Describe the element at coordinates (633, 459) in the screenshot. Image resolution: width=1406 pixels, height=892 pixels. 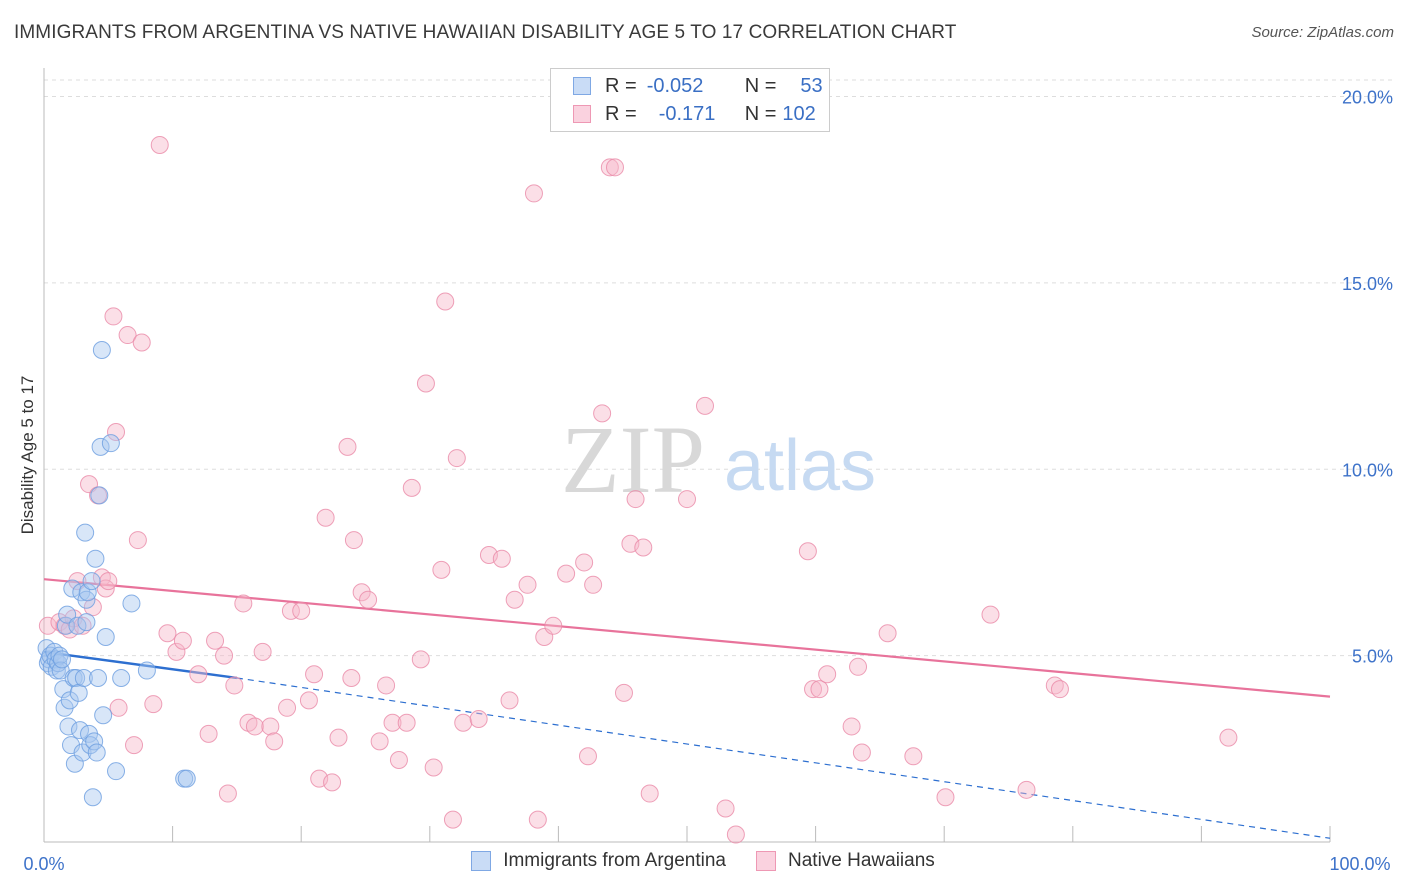
I see `watermark-zip: ZIP` at that location.